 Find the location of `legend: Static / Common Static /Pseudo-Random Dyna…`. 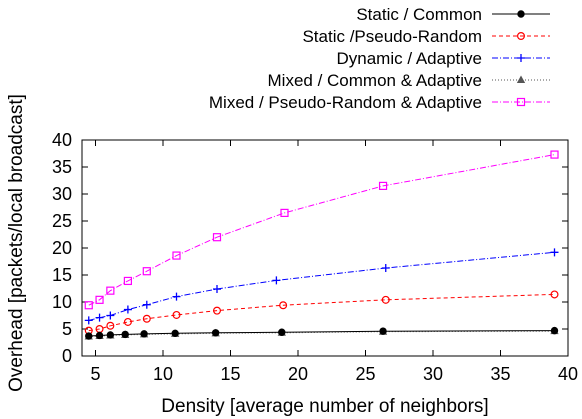

legend: Static / Common Static /Pseudo-Random Dyna… is located at coordinates (379, 58).